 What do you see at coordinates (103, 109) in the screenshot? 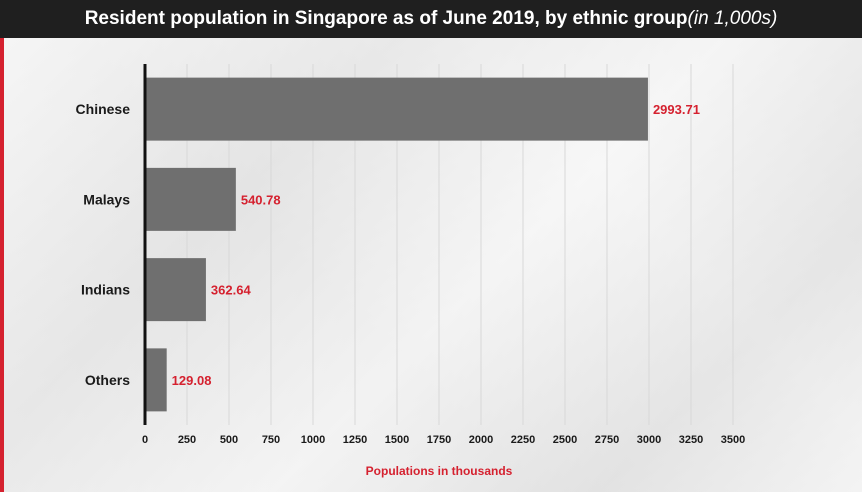
I see `category-label: Chinese` at bounding box center [103, 109].